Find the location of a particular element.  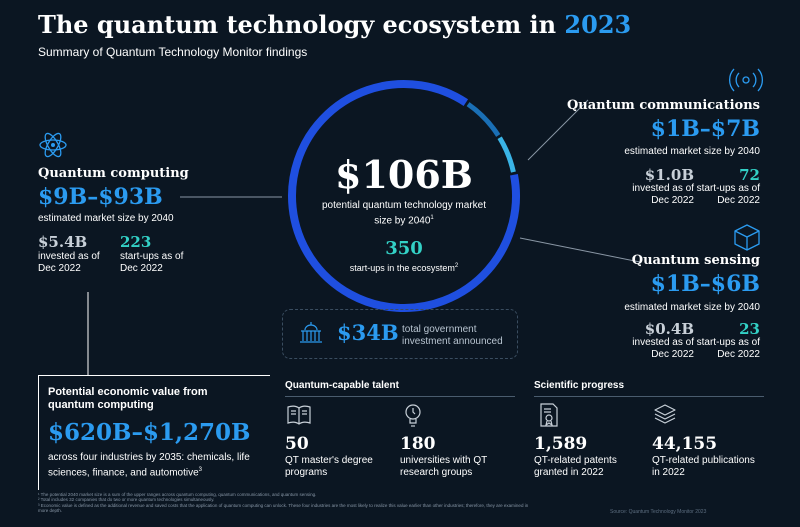

source-note: Source: Quantum Technology Monitor 2023 is located at coordinates (658, 512).